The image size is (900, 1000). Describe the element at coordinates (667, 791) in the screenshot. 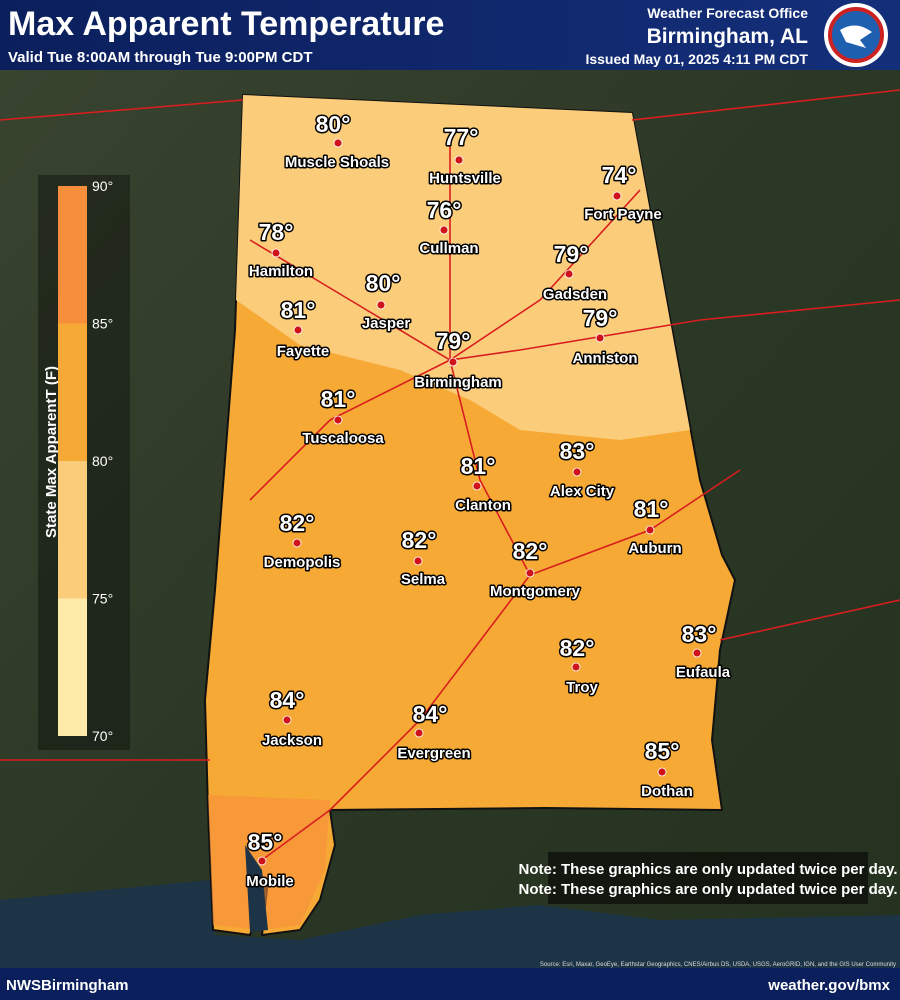

I see `city-name: Dothan` at that location.